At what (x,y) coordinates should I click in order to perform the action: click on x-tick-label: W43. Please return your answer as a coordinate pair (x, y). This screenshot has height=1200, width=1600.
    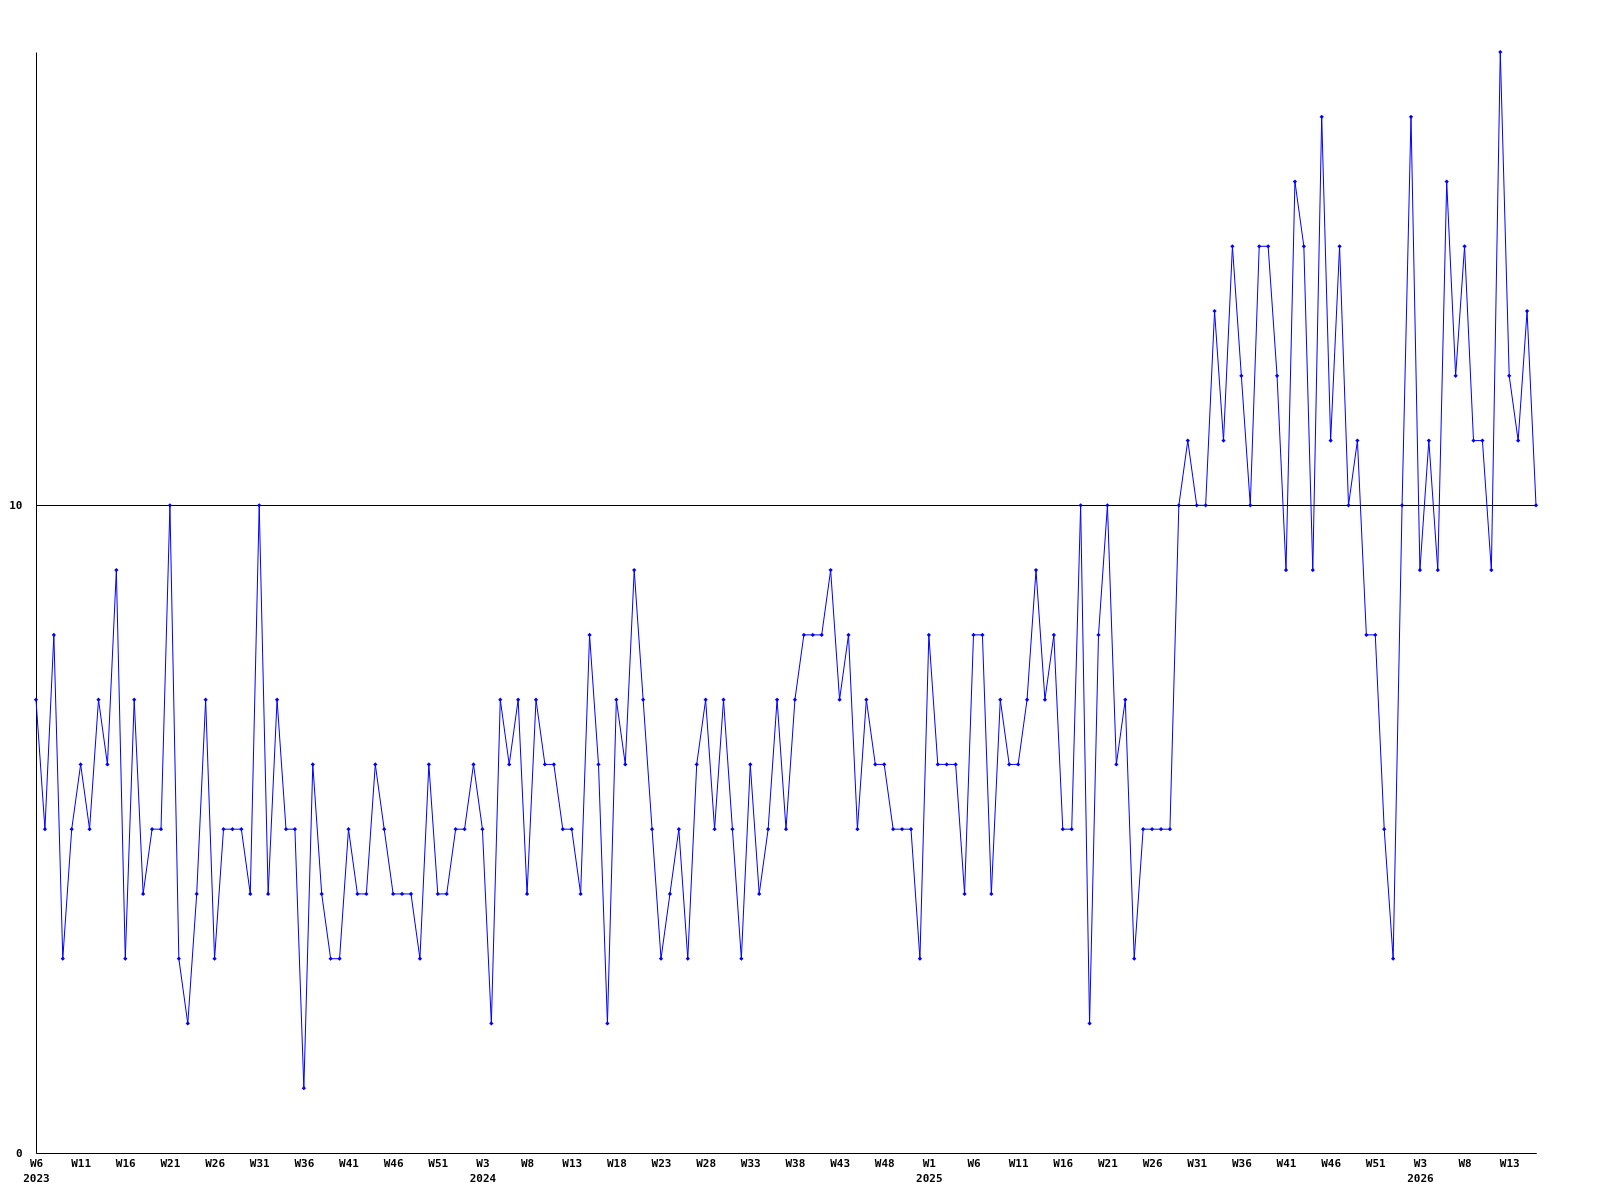
    Looking at the image, I should click on (840, 1163).